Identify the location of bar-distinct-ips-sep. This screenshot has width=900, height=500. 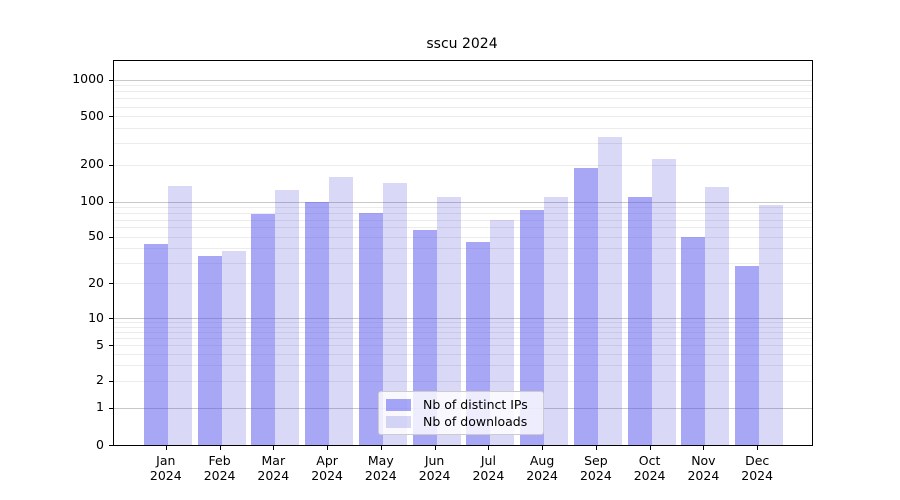
(585, 306).